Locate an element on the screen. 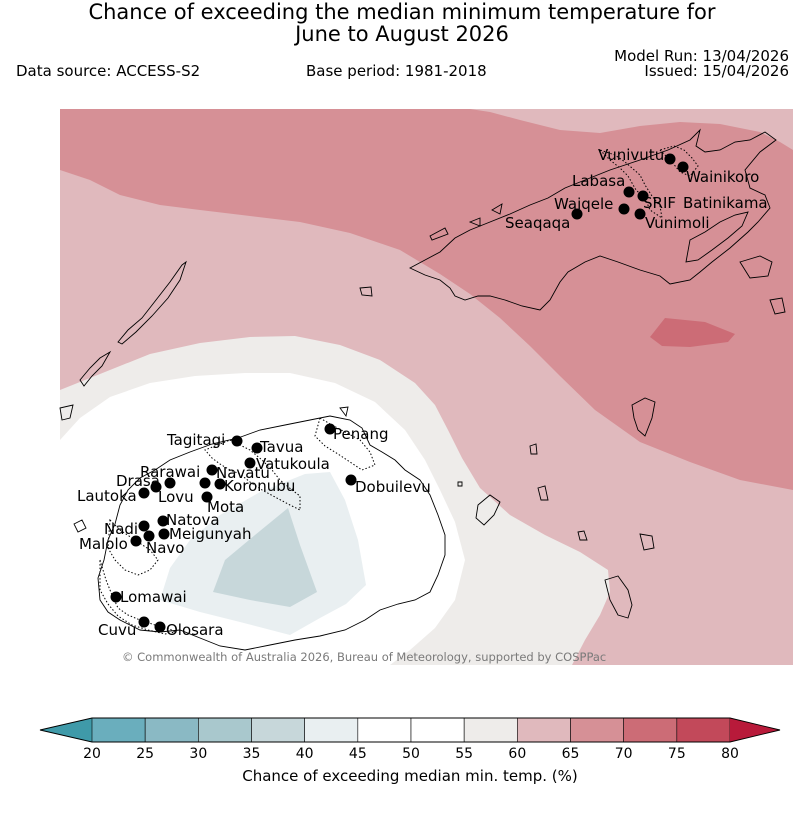 The height and width of the screenshot is (816, 804). base-period-text: Base period: 1981-2018 is located at coordinates (396, 71).